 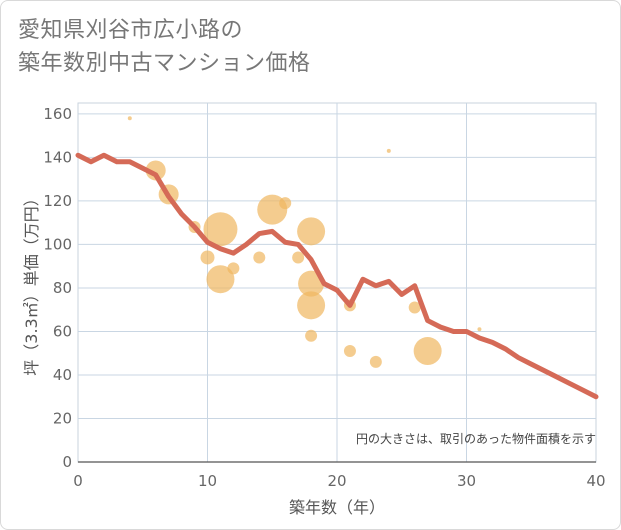 I want to click on x-tick-label: 10, so click(x=207, y=481).